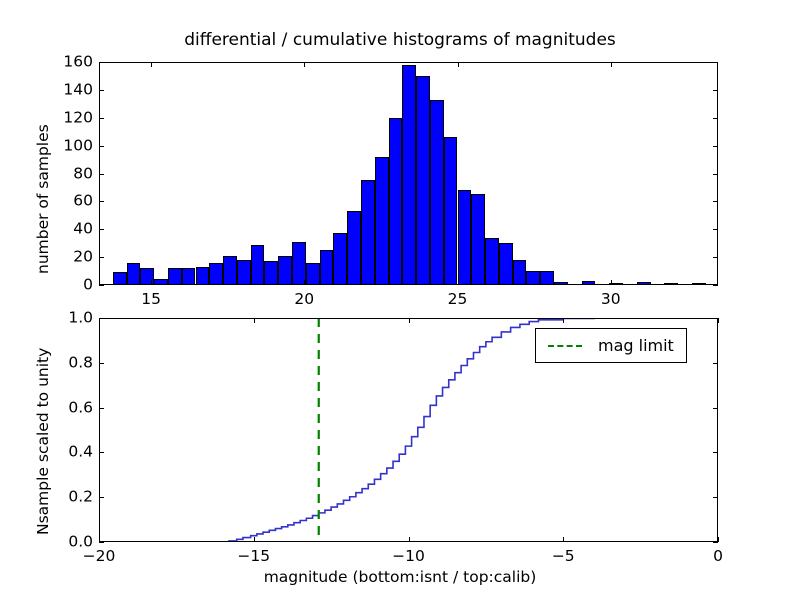 The height and width of the screenshot is (600, 800). I want to click on x-tick-label: −10, so click(408, 556).